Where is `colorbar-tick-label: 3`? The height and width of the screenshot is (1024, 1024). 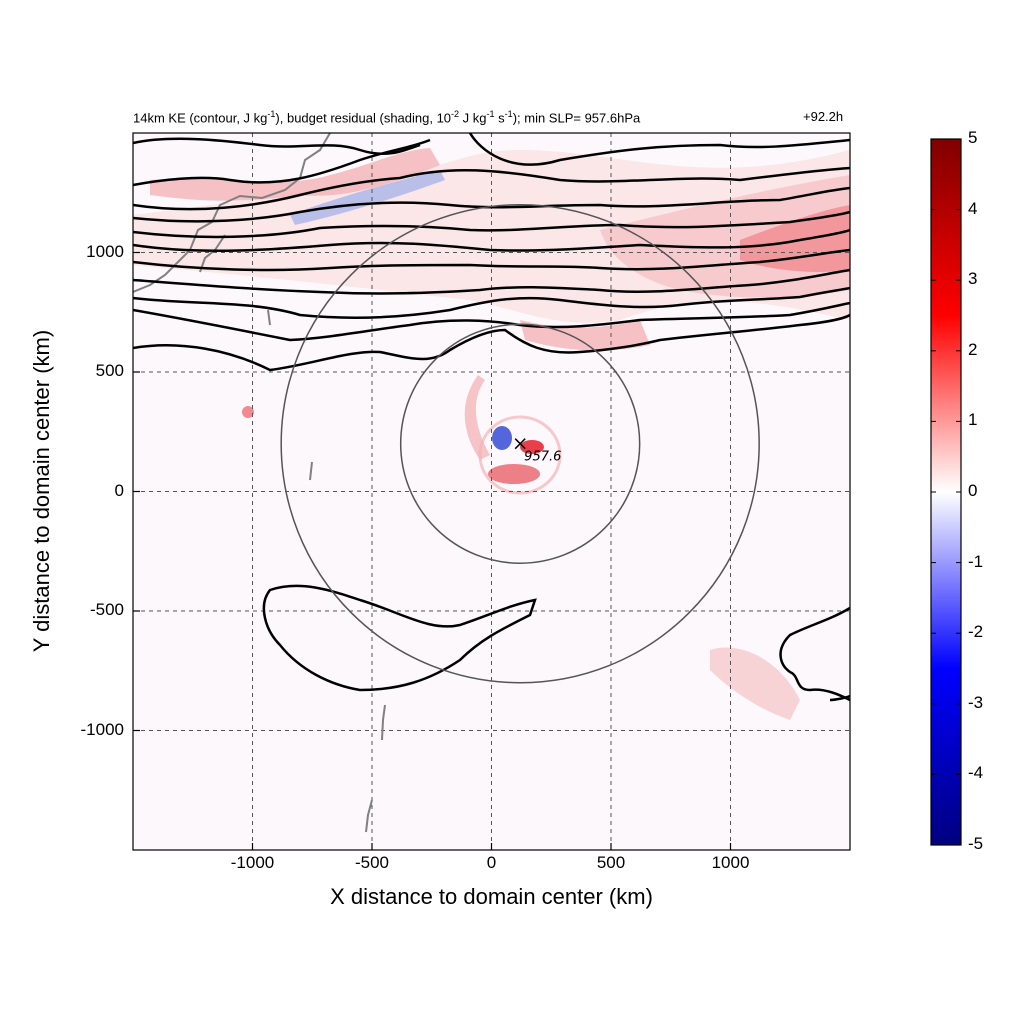
colorbar-tick-label: 3 is located at coordinates (973, 279).